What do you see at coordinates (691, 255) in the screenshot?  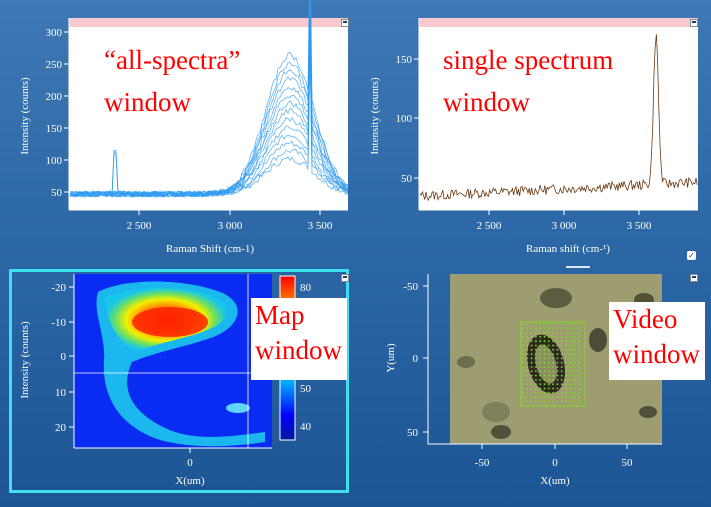 I see `checkbox-icon: ✓` at bounding box center [691, 255].